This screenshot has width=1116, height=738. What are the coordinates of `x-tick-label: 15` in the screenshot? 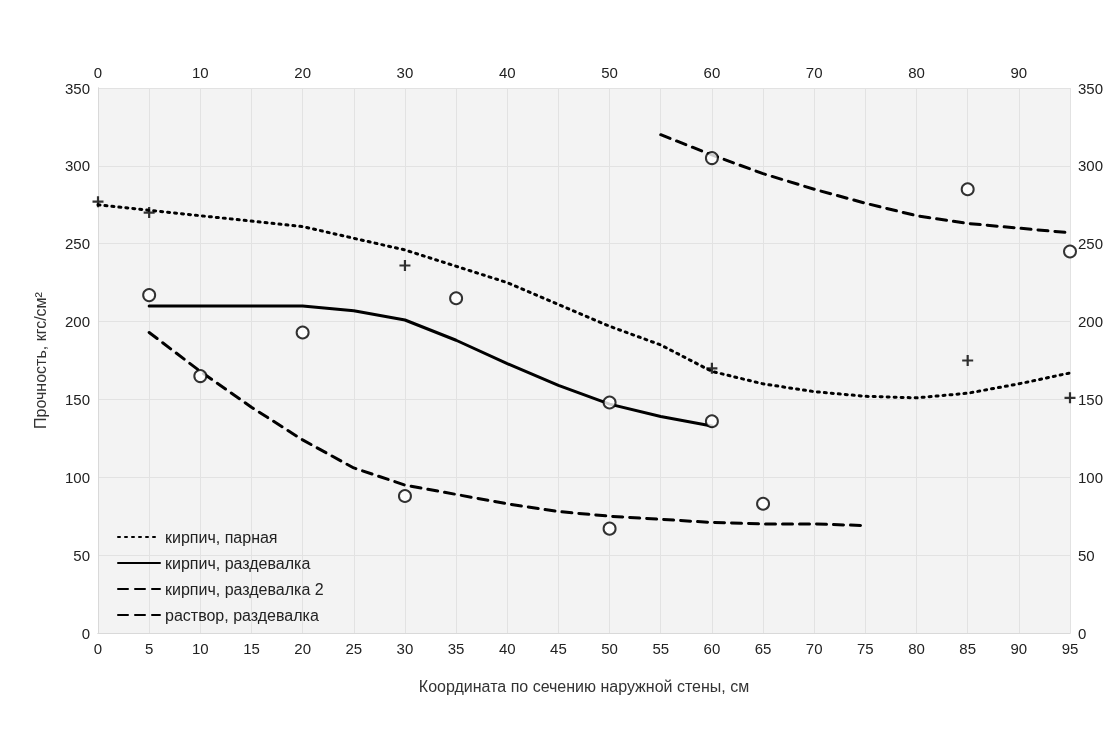 It's located at (251, 648).